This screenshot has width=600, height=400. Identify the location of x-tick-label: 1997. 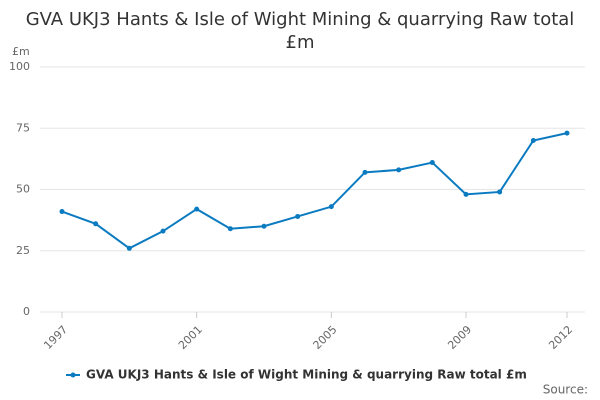
(55, 337).